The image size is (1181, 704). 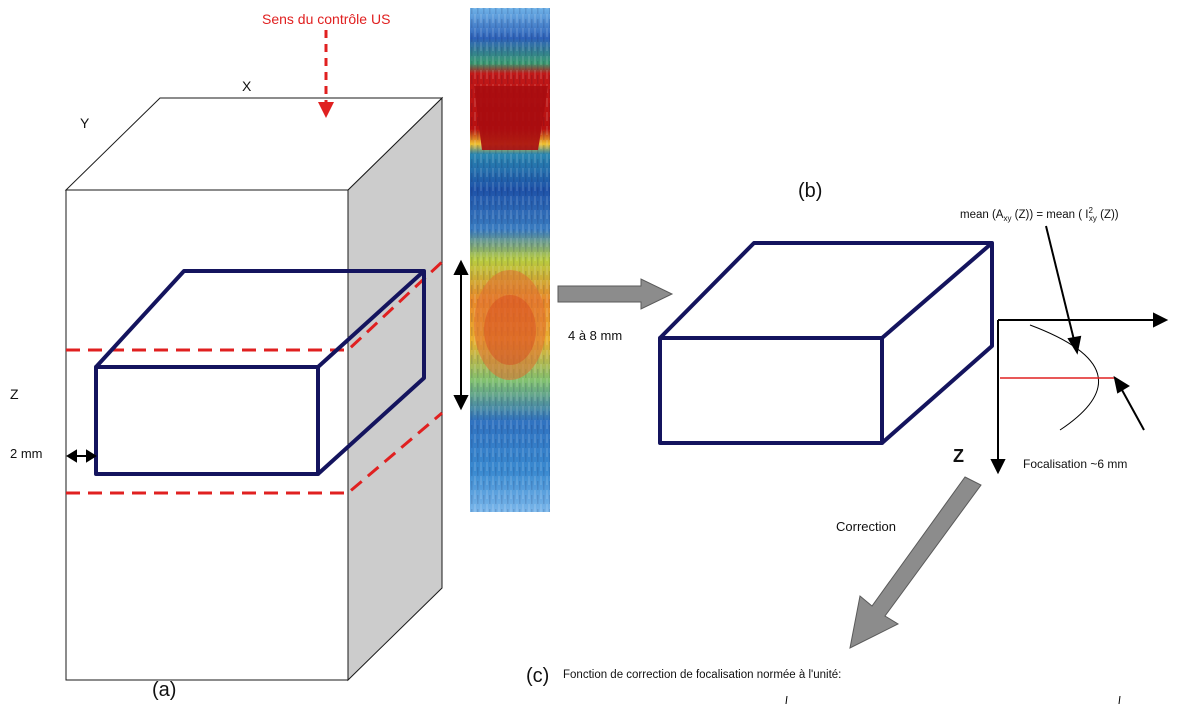 What do you see at coordinates (395, 389) in the screenshot?
I see `block-side-face` at bounding box center [395, 389].